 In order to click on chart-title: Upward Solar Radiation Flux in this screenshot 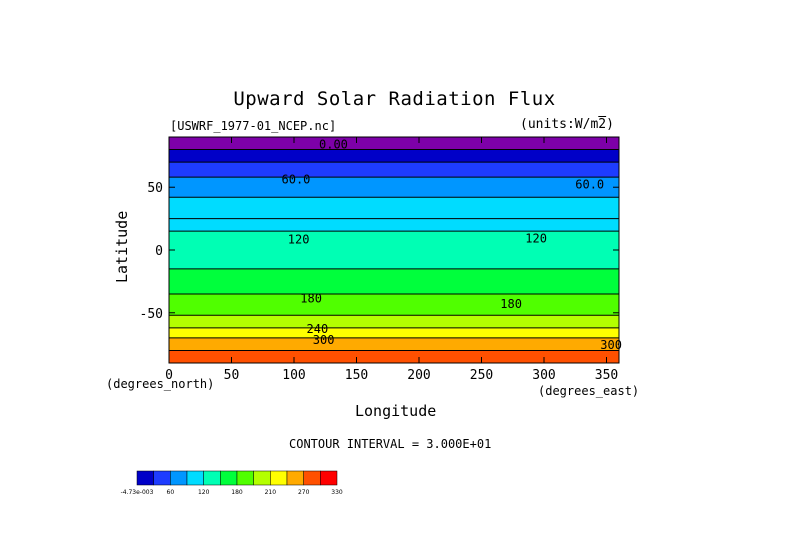, I will do `click(394, 99)`.